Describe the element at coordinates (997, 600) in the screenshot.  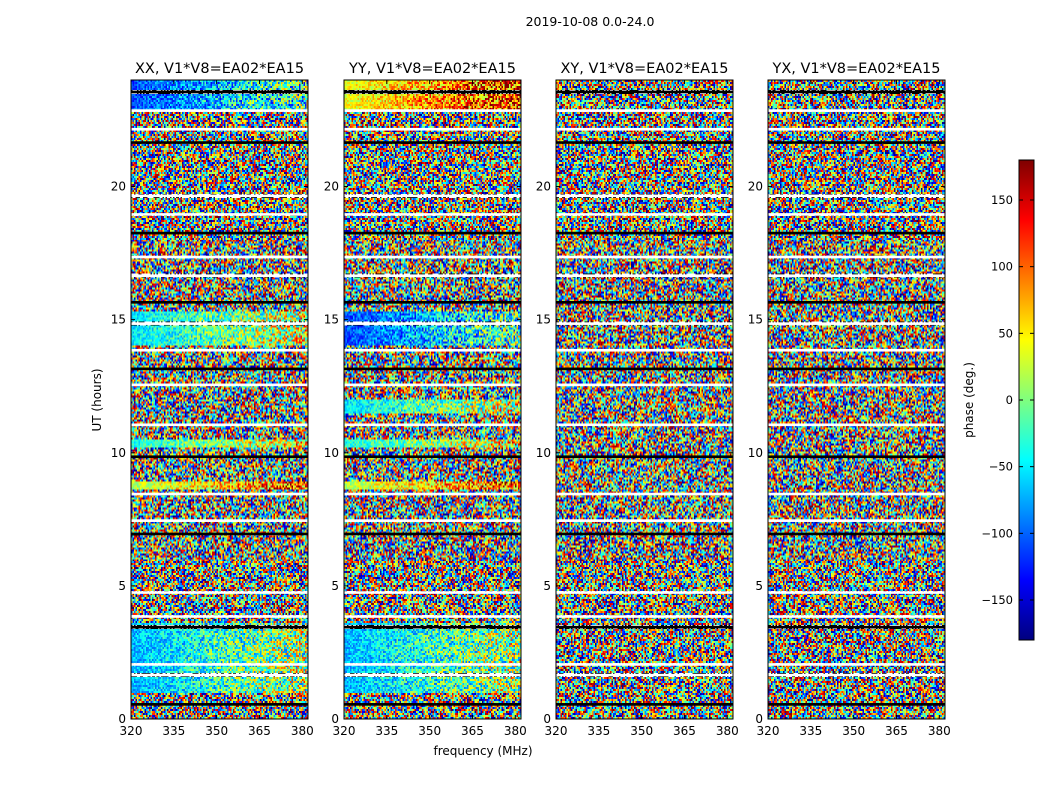
I see `colorbar-tick-label: −150` at that location.